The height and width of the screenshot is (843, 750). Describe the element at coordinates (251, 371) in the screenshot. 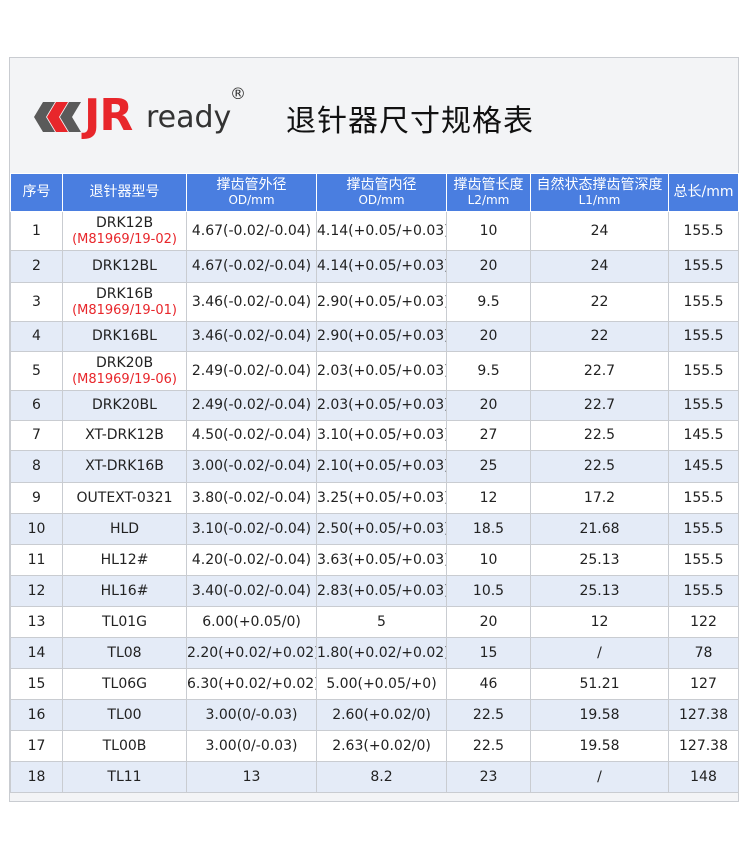

I see `cell-od: 2.49(-0.02/-0.04)` at that location.